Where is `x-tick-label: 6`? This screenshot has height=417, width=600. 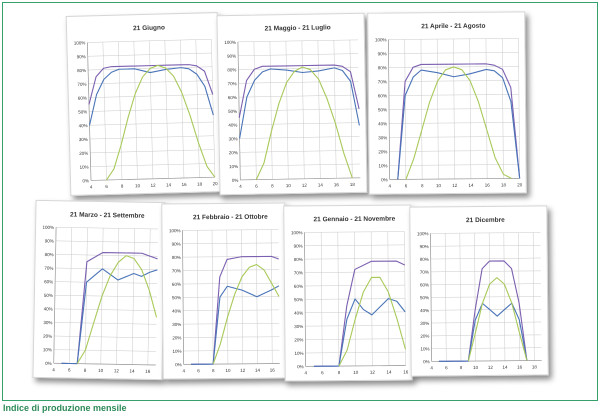
x-tick-label: 6 is located at coordinates (406, 185).